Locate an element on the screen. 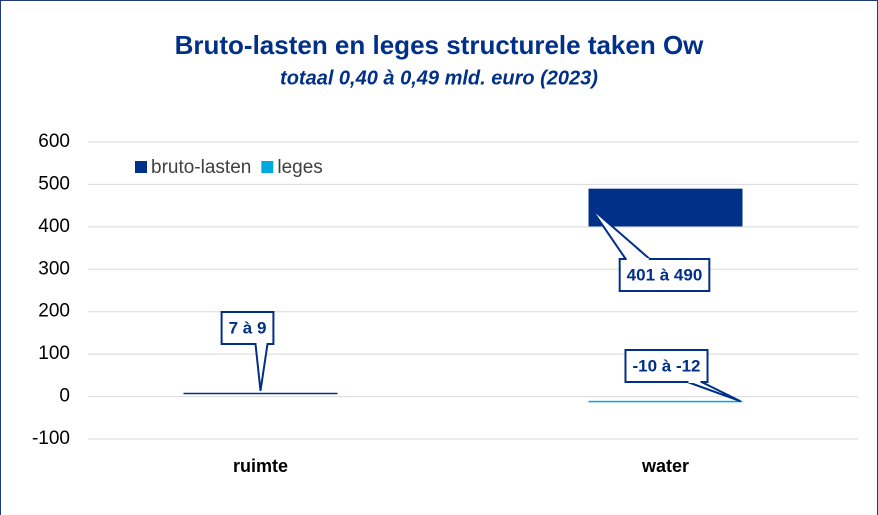 The image size is (878, 515). legend-label: bruto-lasten is located at coordinates (201, 167).